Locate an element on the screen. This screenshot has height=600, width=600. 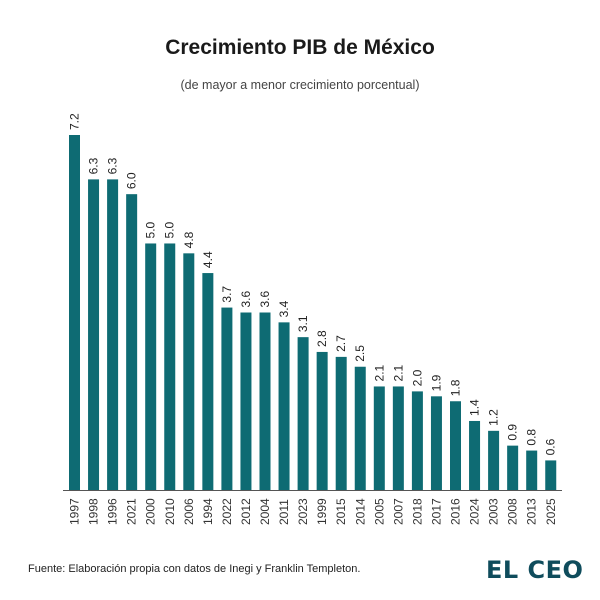
x-tick-label-2017: 2017 is located at coordinates (436, 511).